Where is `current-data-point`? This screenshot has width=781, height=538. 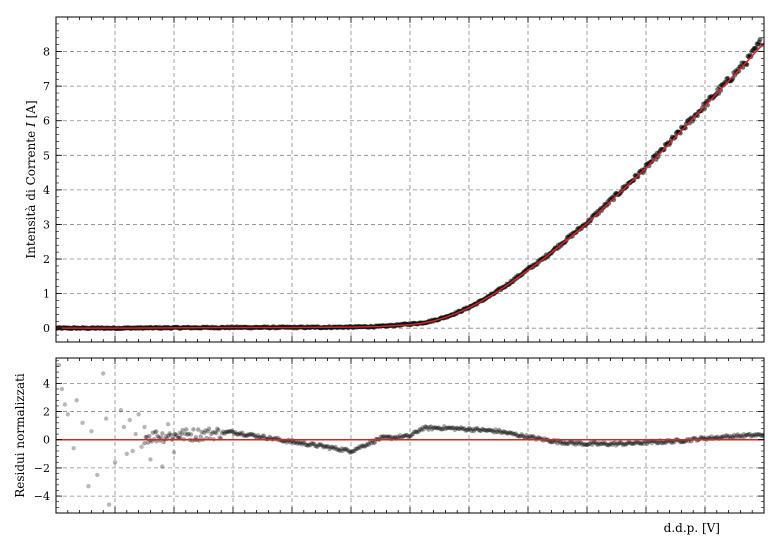 current-data-point is located at coordinates (638, 177).